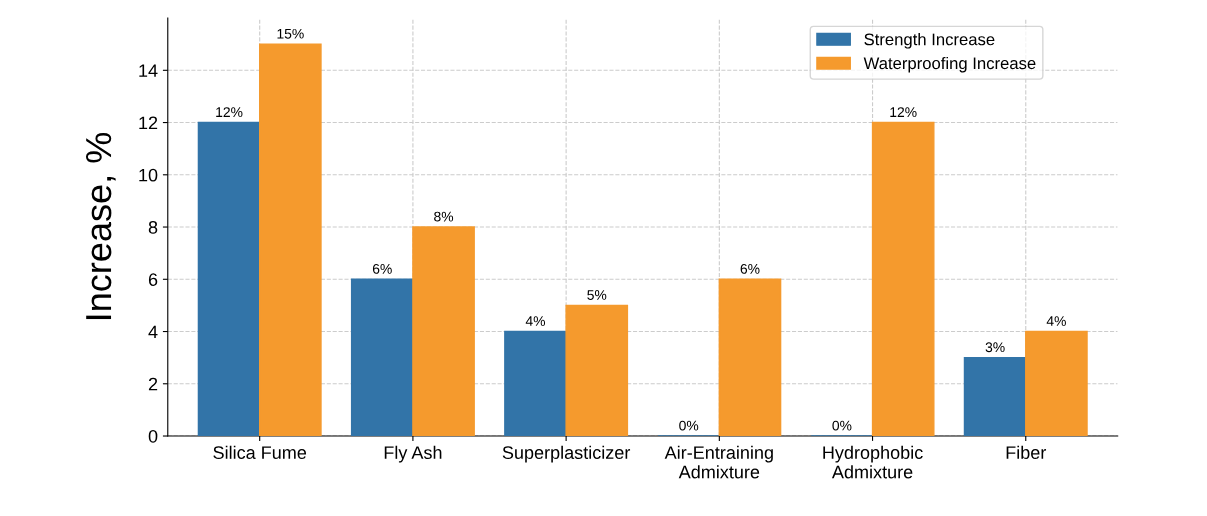 Image resolution: width=1207 pixels, height=516 pixels. What do you see at coordinates (873, 462) in the screenshot?
I see `x-tick-label: Hydrophobic Admixture` at bounding box center [873, 462].